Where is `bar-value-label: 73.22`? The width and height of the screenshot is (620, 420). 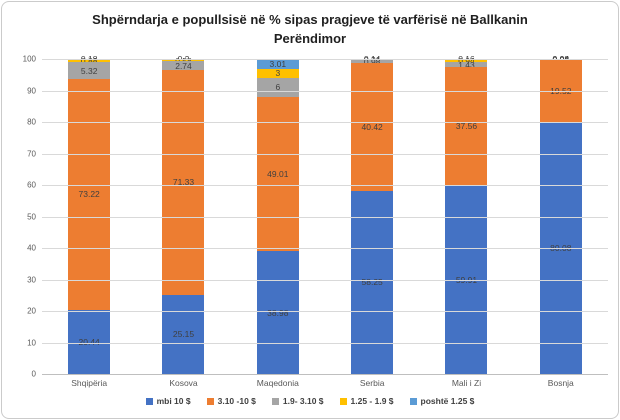
bar-value-label: 73.22 is located at coordinates (89, 194).